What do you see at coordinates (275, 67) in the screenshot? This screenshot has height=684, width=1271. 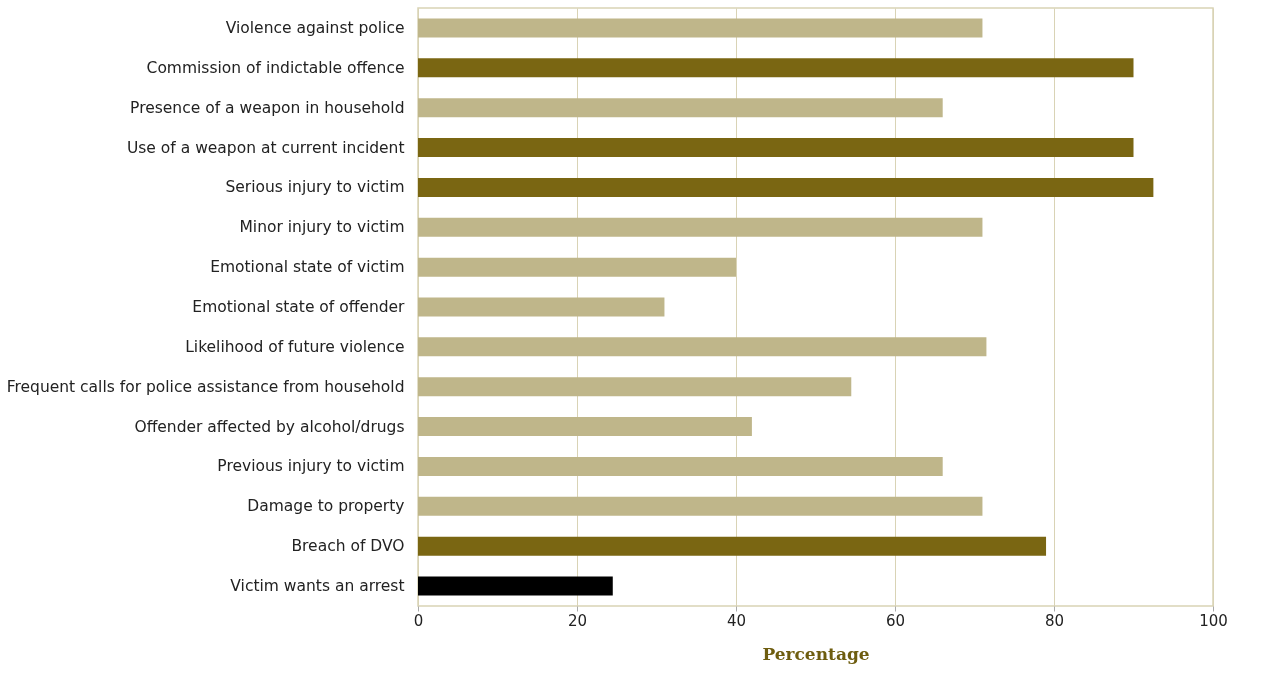 I see `y-tick-label: Commission of indictable offence` at bounding box center [275, 67].